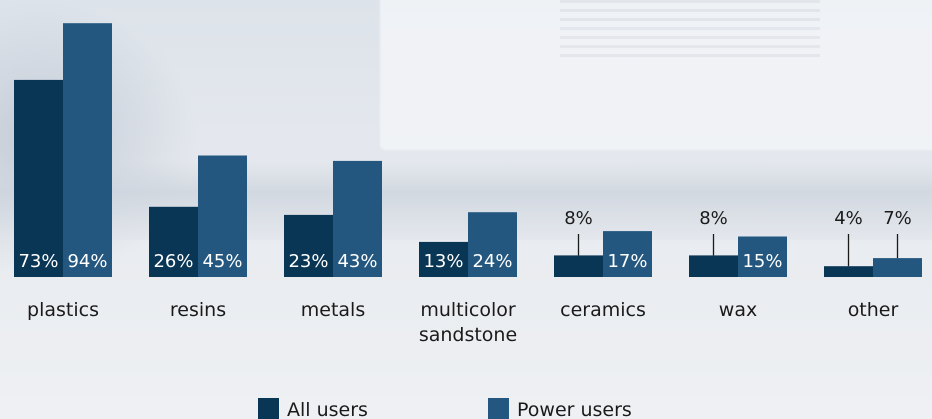 The height and width of the screenshot is (419, 932). What do you see at coordinates (603, 310) in the screenshot?
I see `category-label-4: ceramics` at bounding box center [603, 310].